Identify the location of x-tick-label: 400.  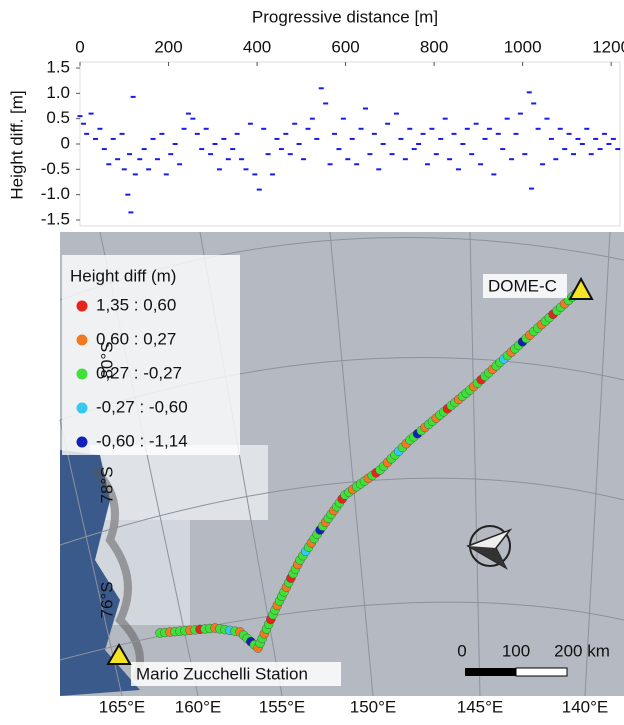
(257, 46).